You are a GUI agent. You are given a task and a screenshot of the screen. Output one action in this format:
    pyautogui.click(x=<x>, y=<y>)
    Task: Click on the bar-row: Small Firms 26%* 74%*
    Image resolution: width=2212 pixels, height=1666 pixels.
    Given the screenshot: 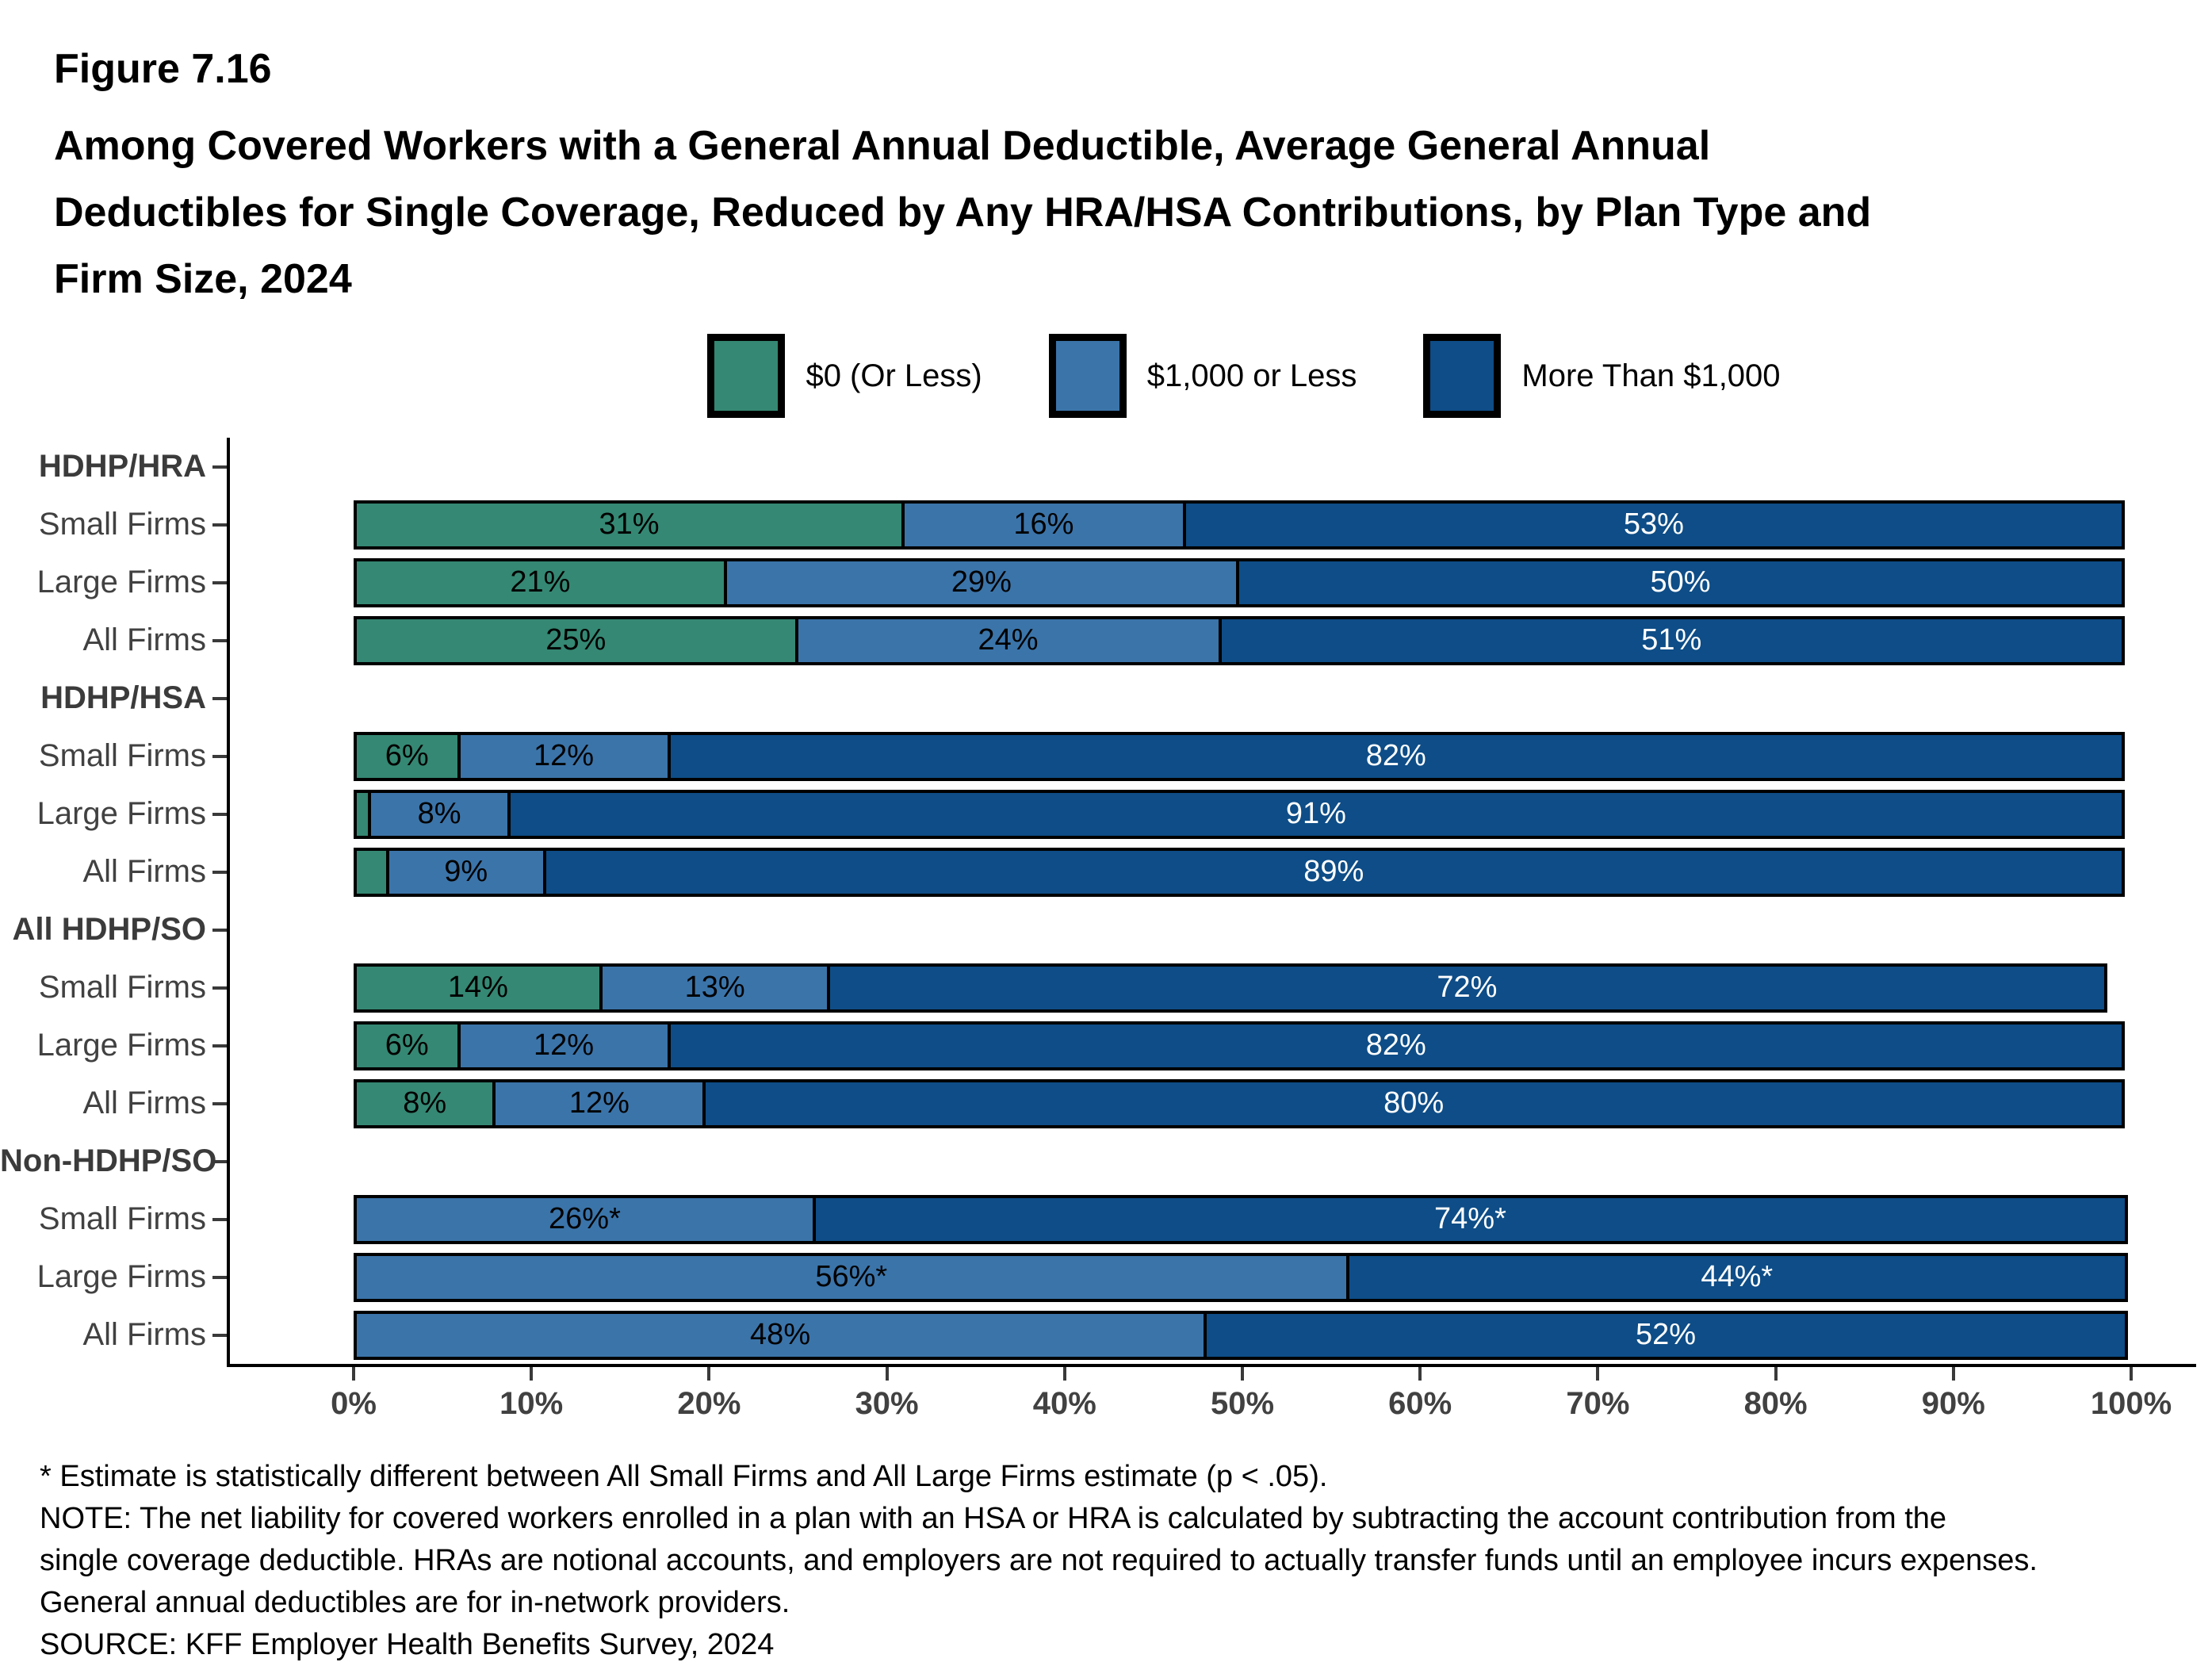 What is the action you would take?
    pyautogui.click(x=1106, y=1219)
    